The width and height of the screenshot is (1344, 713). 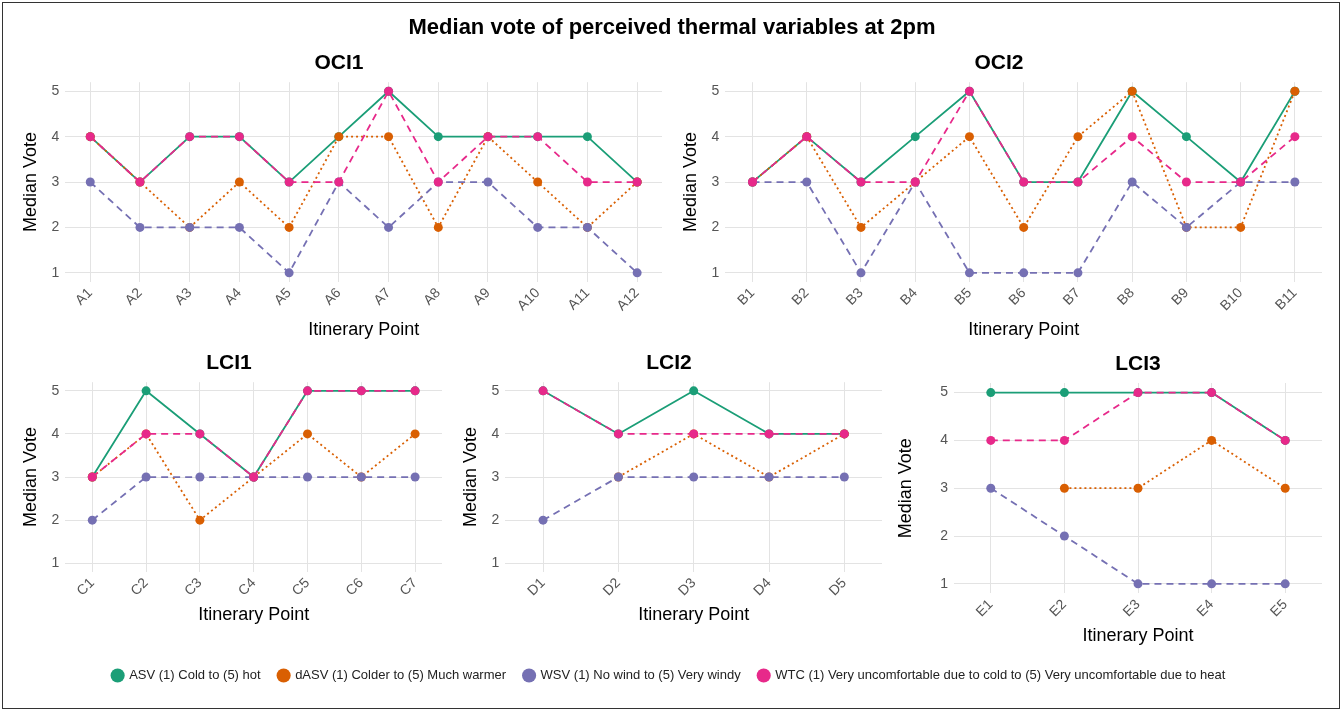 I want to click on legend-label: WSV (1) No wind to (5) Very windy, so click(x=641, y=675).